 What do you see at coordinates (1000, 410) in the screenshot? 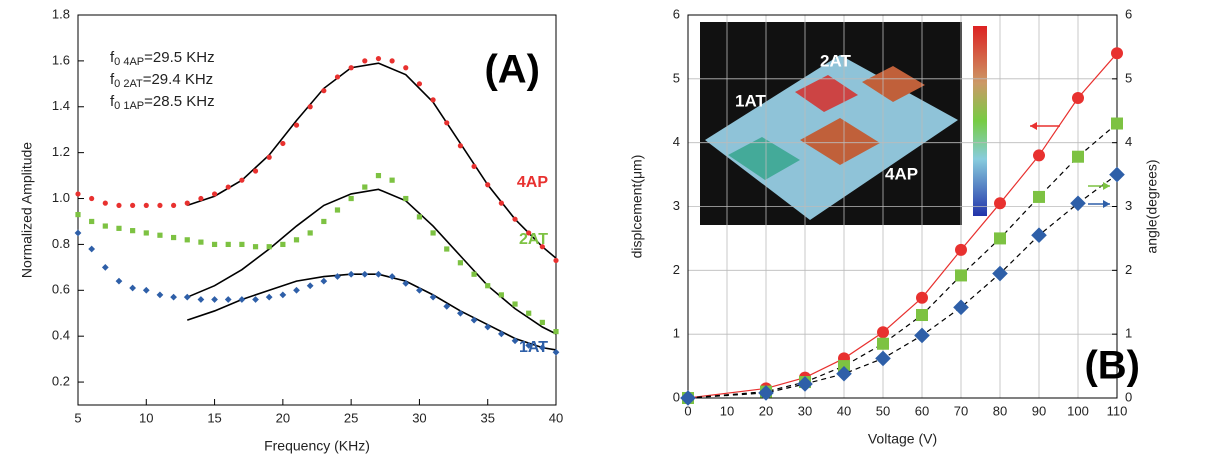
I see `x-tick-label: 80` at bounding box center [1000, 410].